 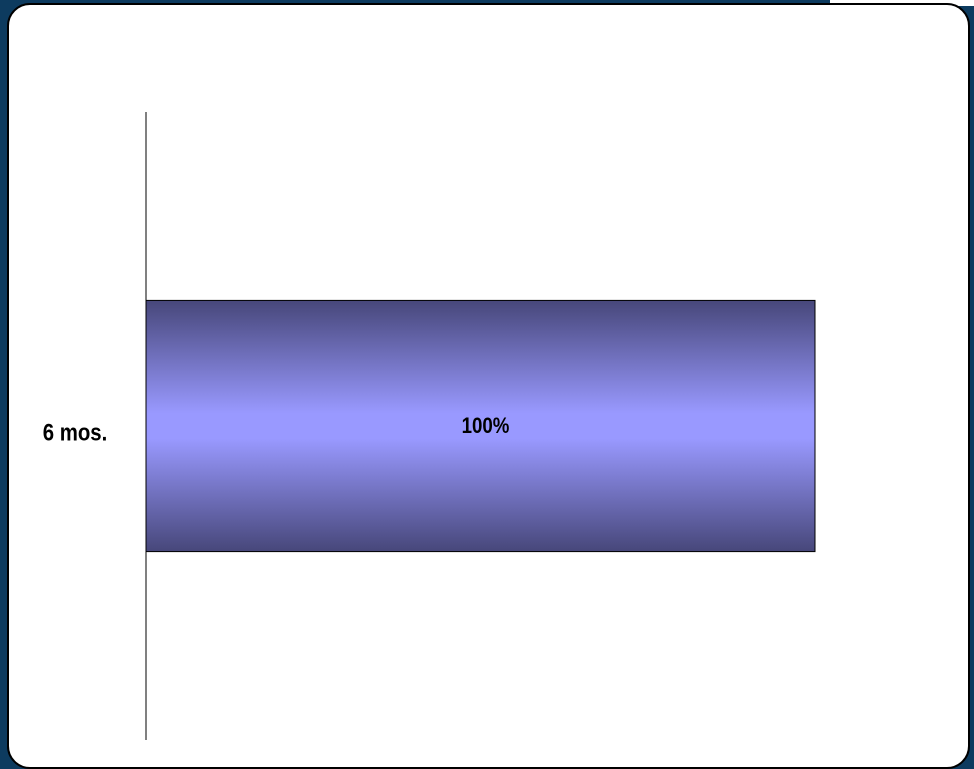 I want to click on data-label: 100%, so click(x=486, y=426).